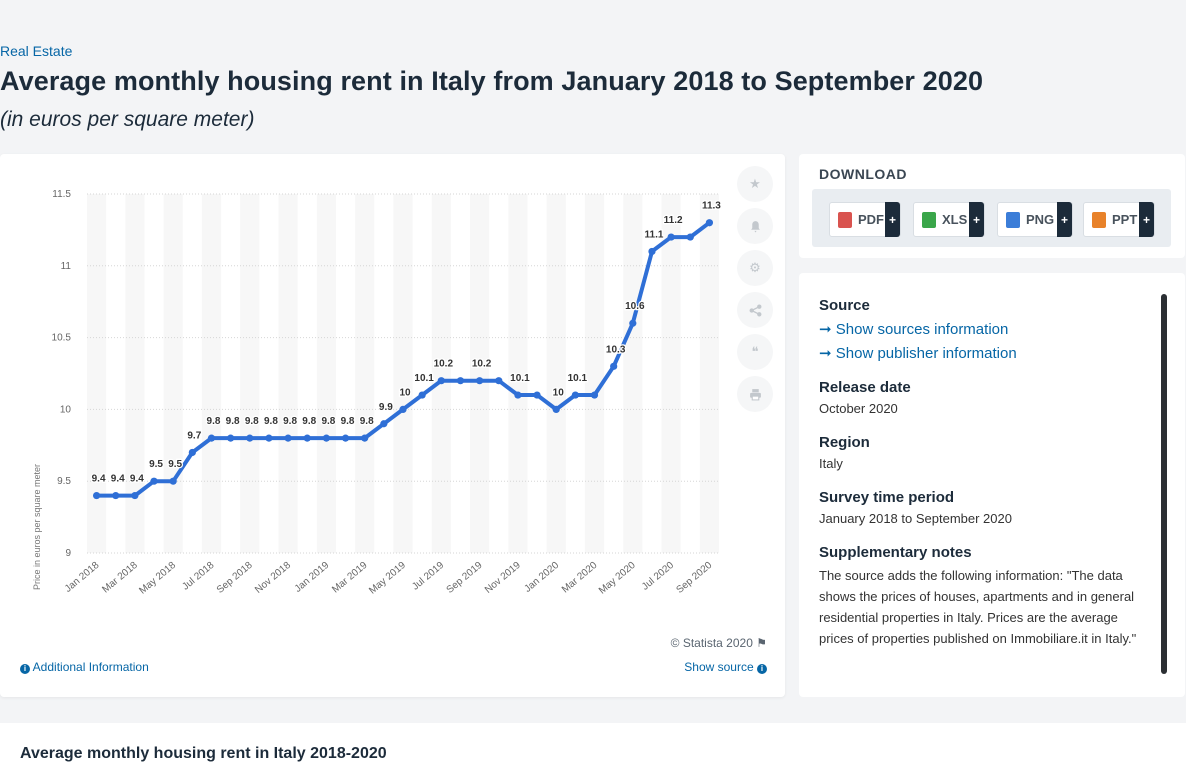 This screenshot has width=1186, height=763. I want to click on print-icon, so click(755, 394).